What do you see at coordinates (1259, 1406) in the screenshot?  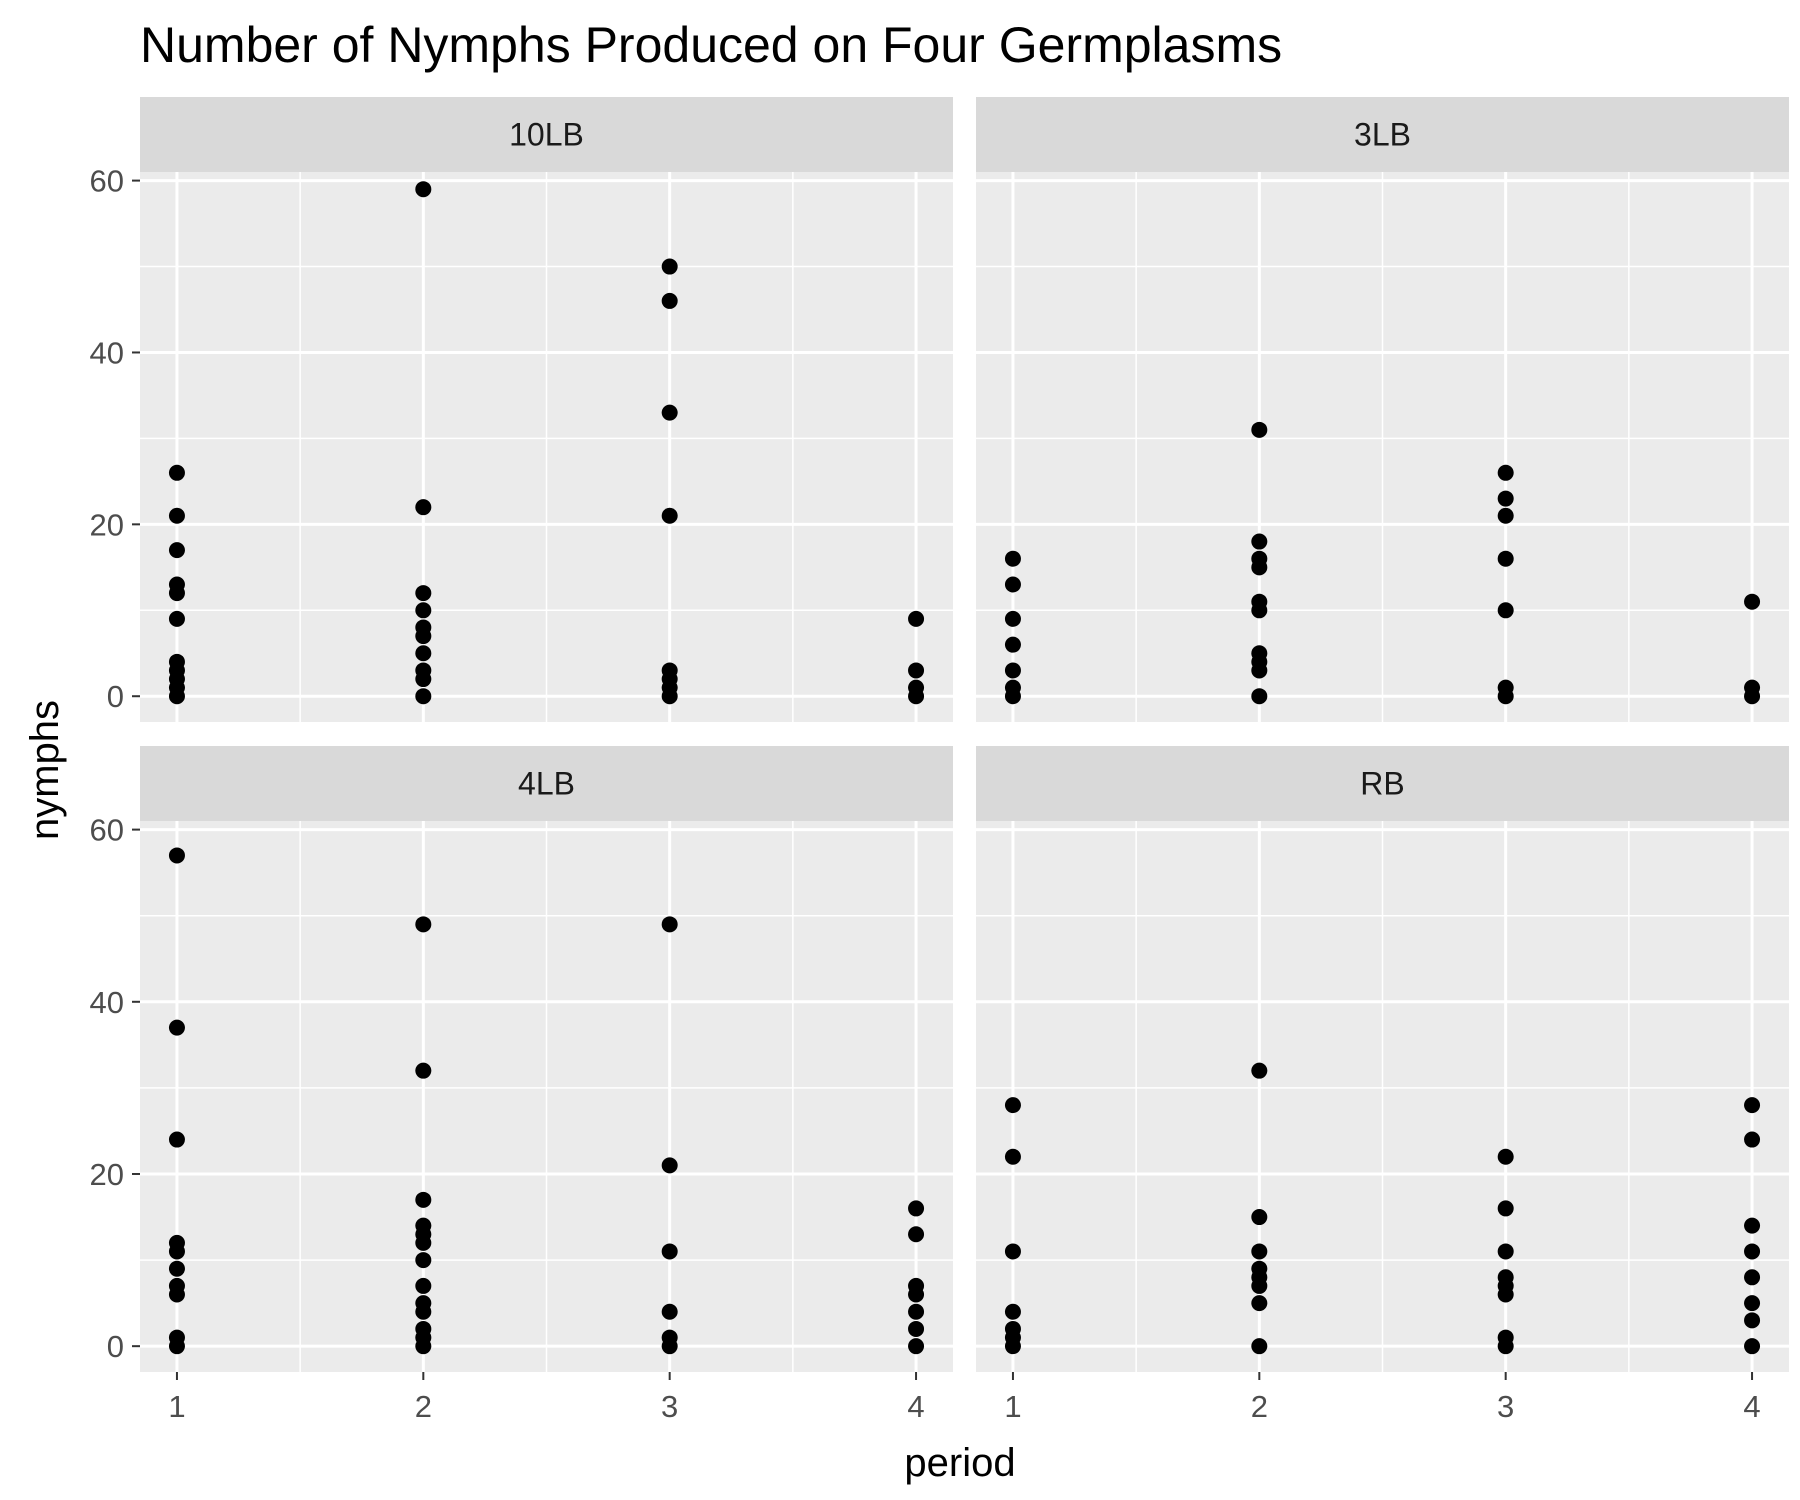 I see `x-tick-label: 2` at bounding box center [1259, 1406].